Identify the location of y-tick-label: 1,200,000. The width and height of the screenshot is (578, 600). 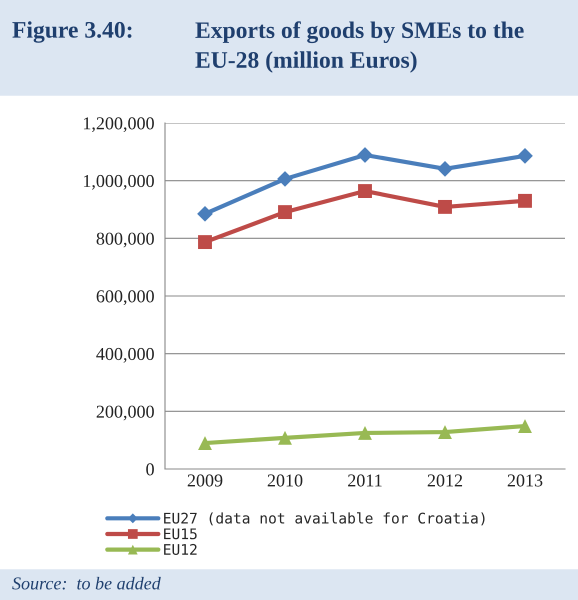
(119, 124).